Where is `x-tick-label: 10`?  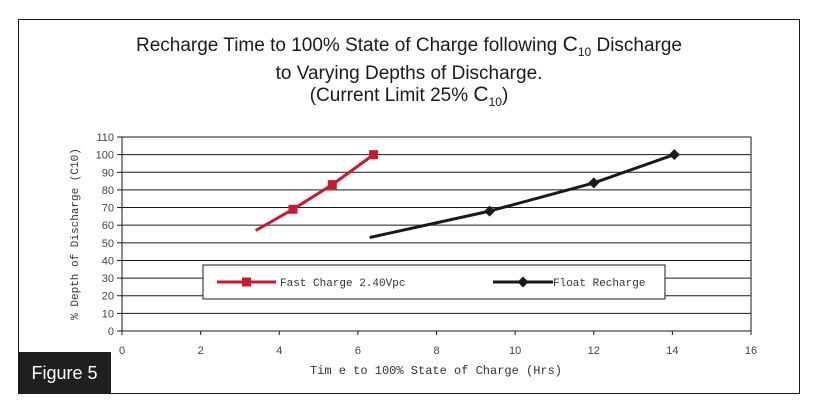
x-tick-label: 10 is located at coordinates (515, 351).